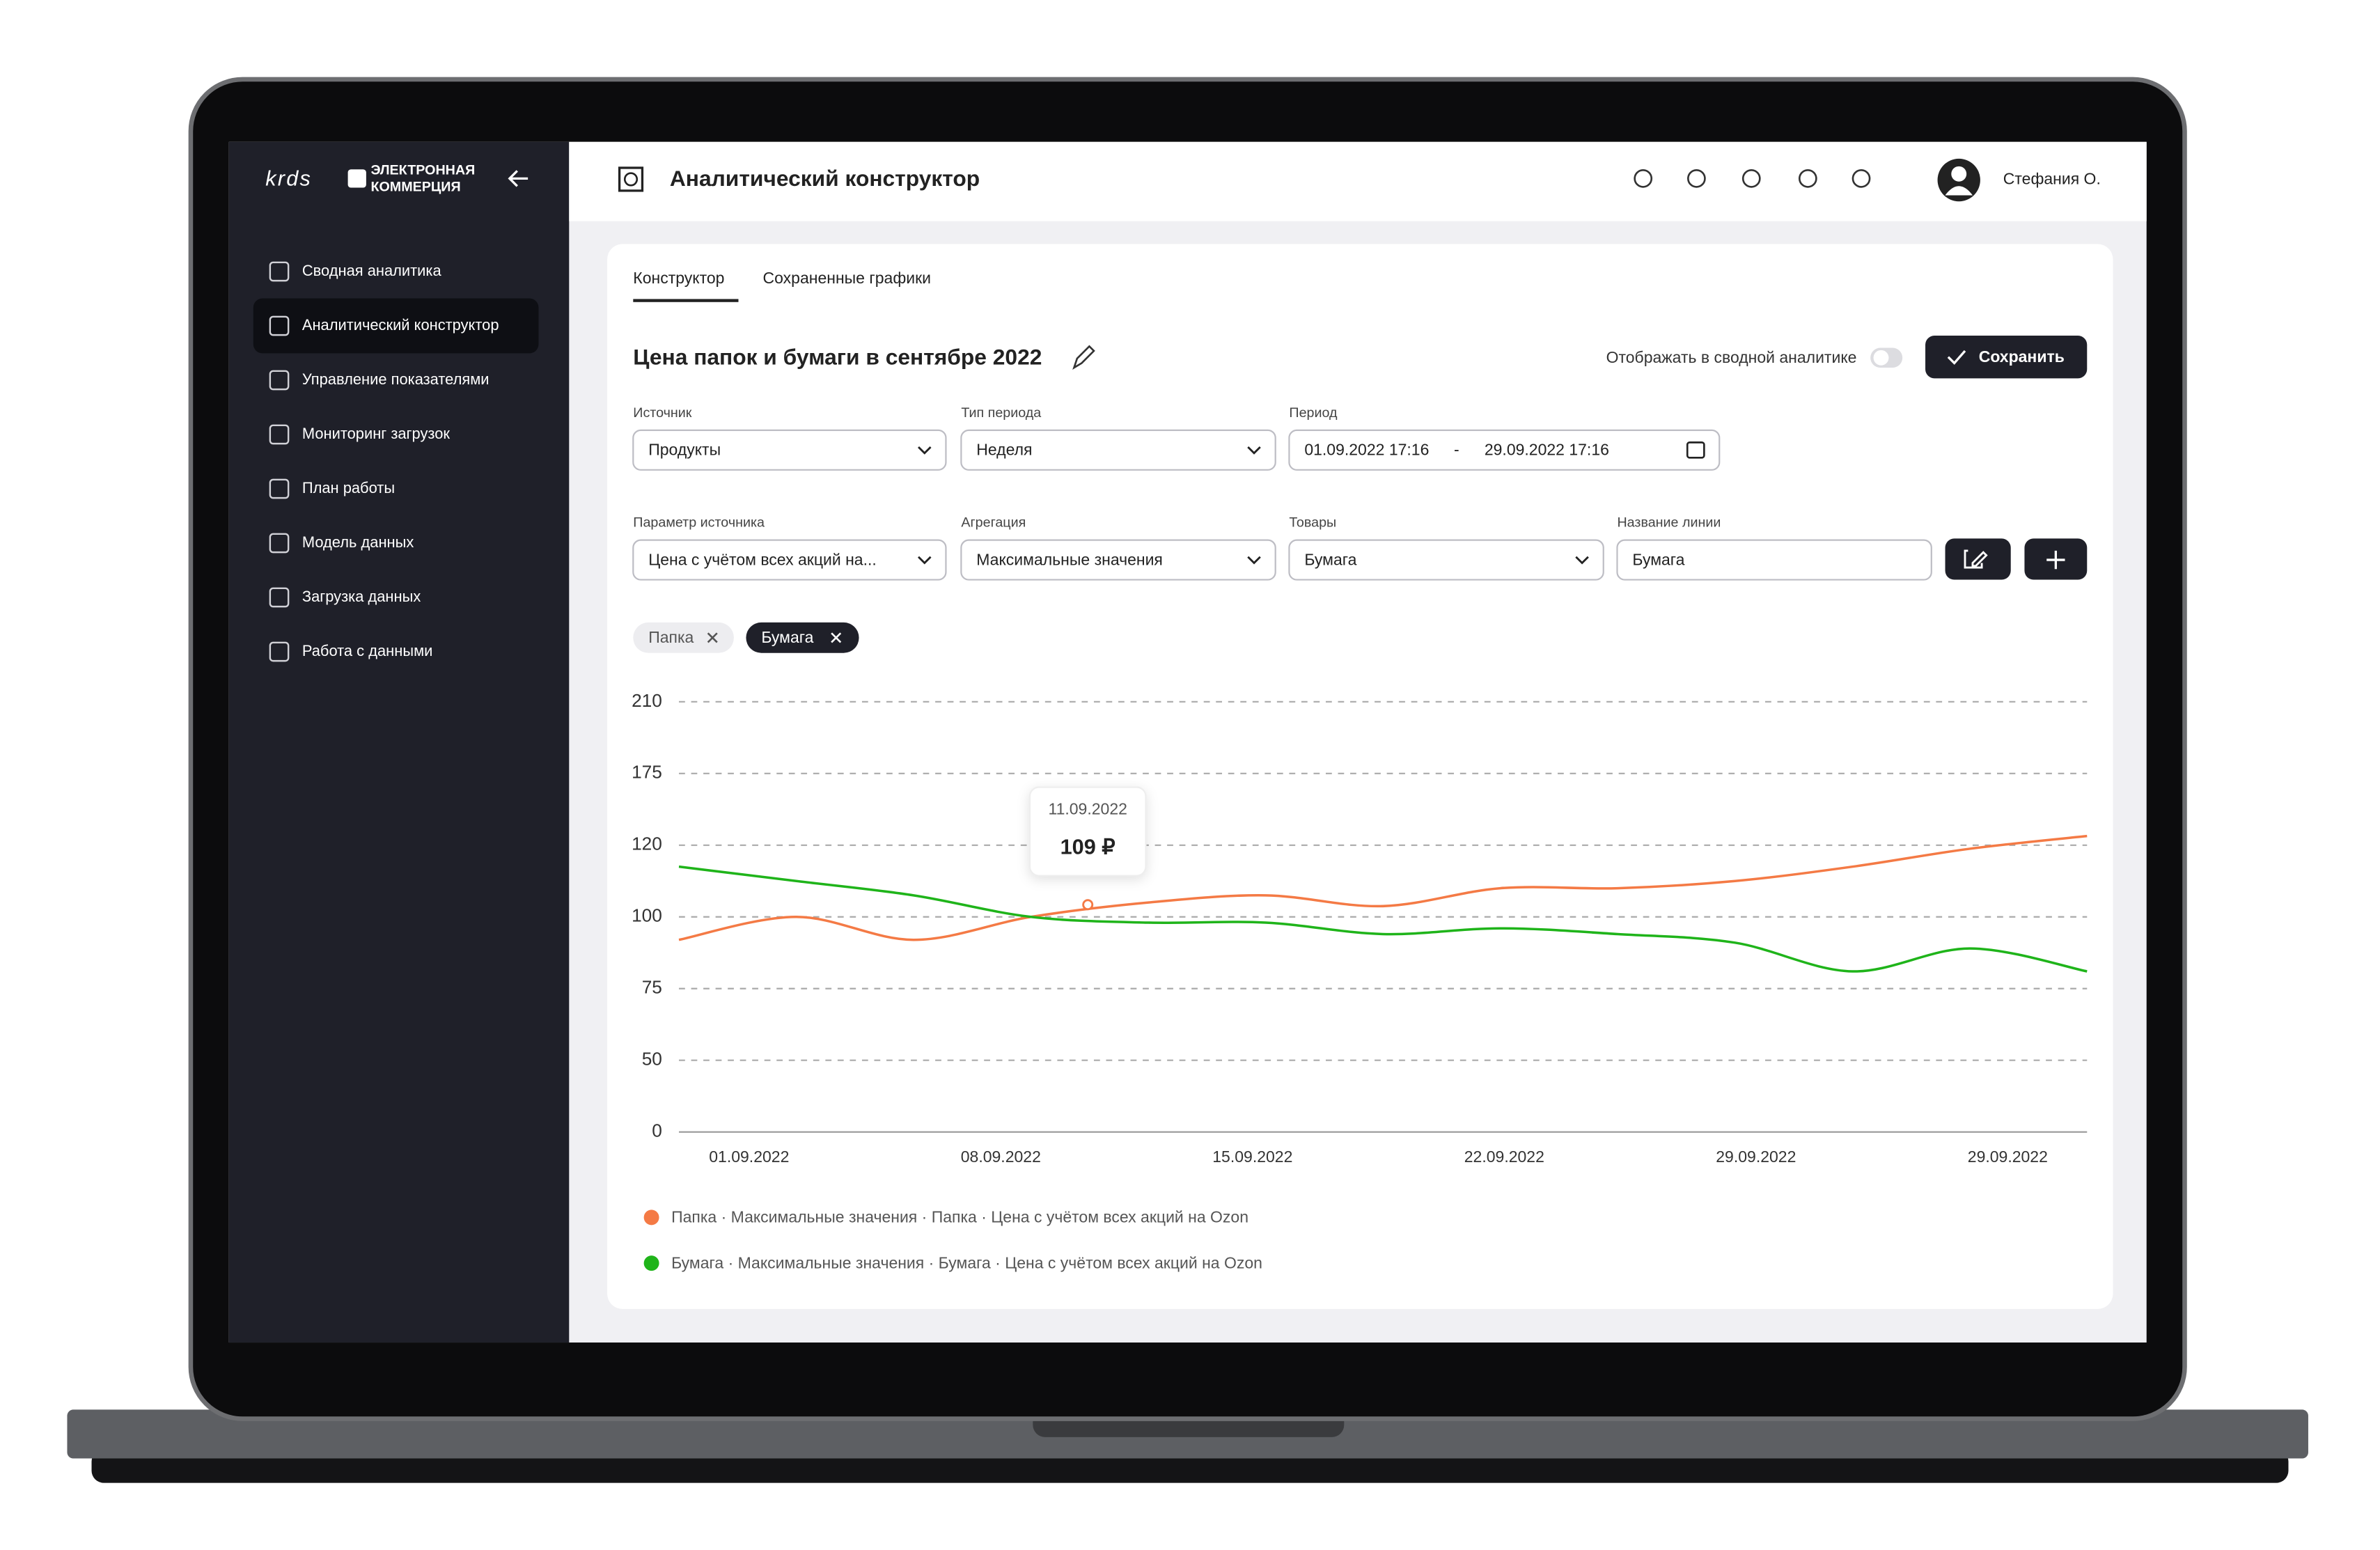  Describe the element at coordinates (993, 523) in the screenshot. I see `field-label: Агрегация` at that location.